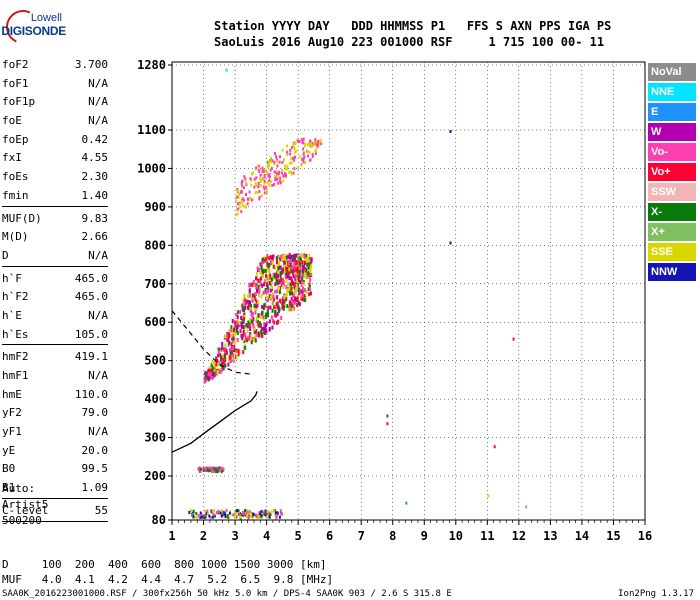 This screenshot has width=700, height=600. What do you see at coordinates (155, 245) in the screenshot?
I see `y-tick-label: 800` at bounding box center [155, 245].